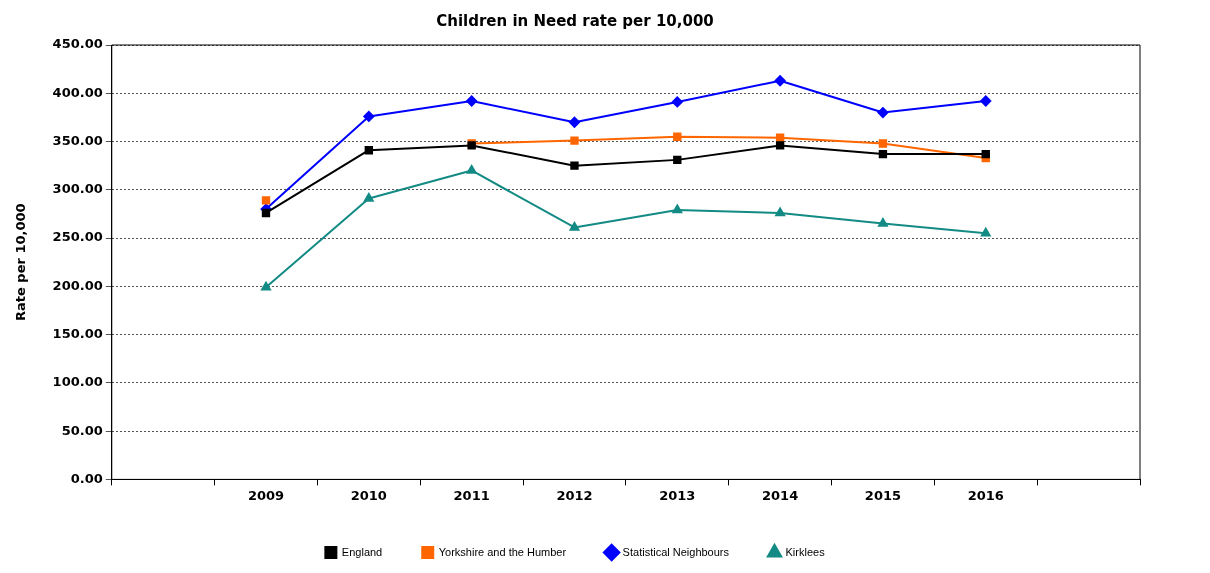  What do you see at coordinates (77, 285) in the screenshot?
I see `y-tick-label: 200.00` at bounding box center [77, 285].